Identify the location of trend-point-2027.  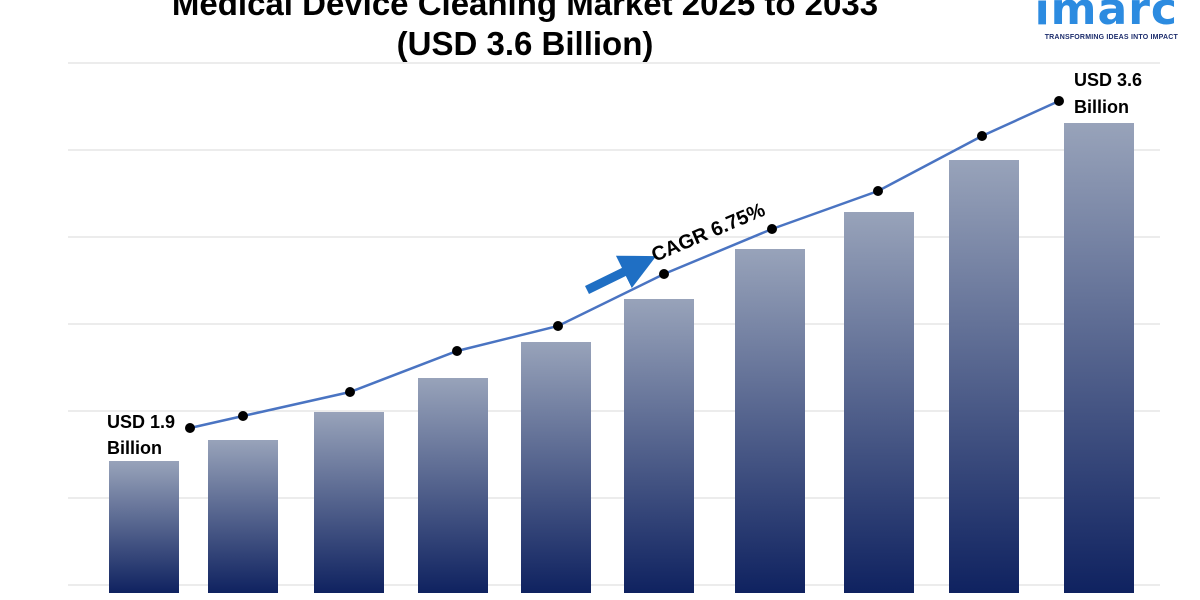
(350, 392).